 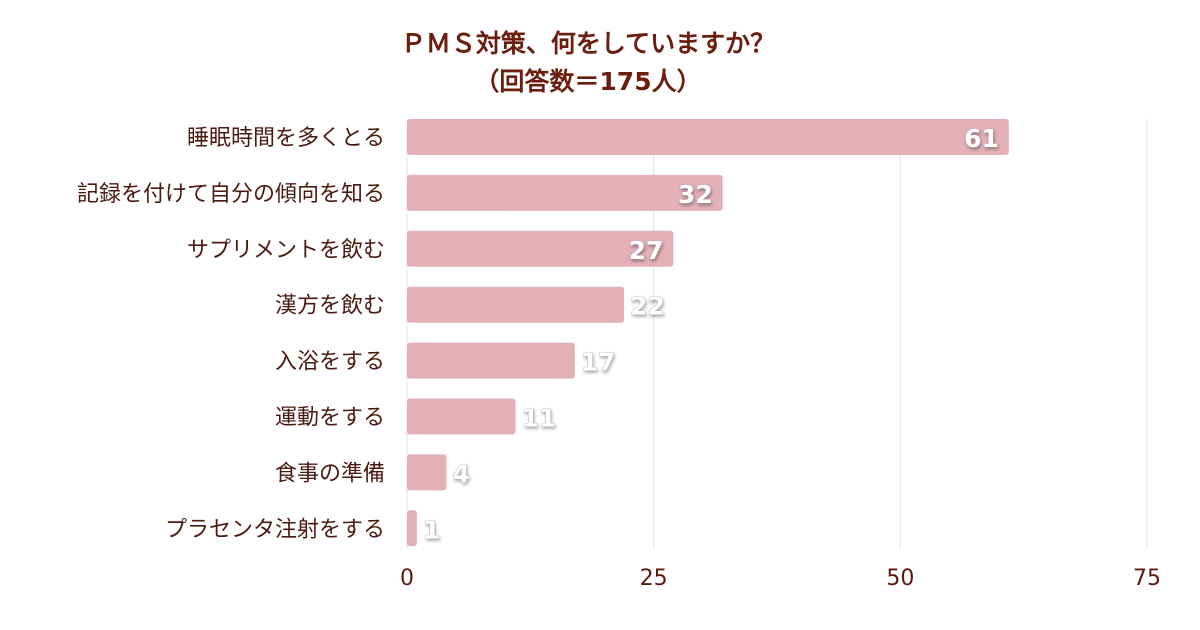 I want to click on category-label: プラセンタ注射をする, so click(x=275, y=529).